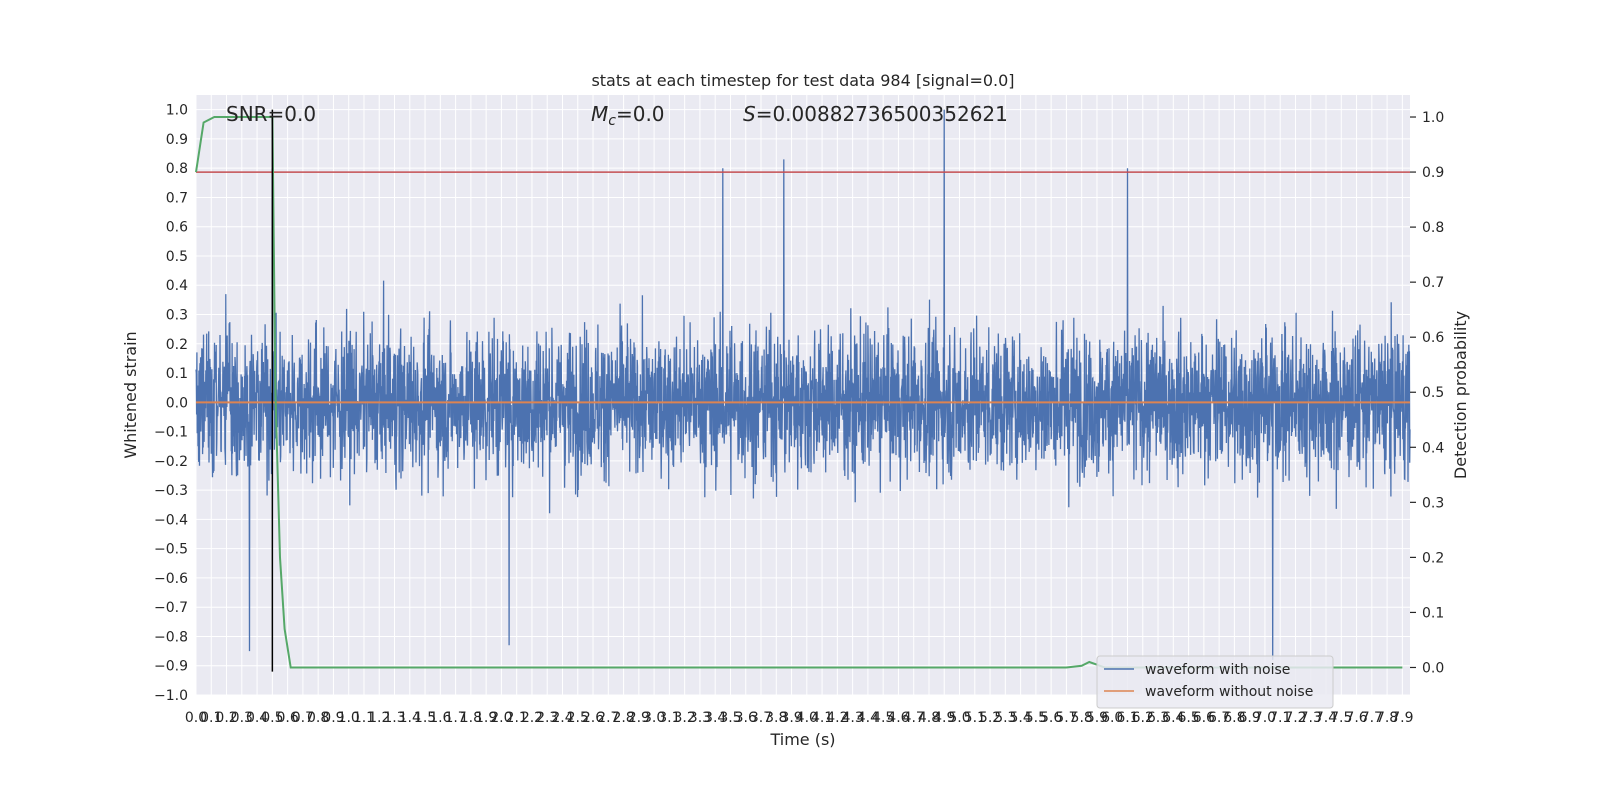 This screenshot has width=1600, height=800. I want to click on y-right-tick-label-6: 0.6, so click(1433, 338).